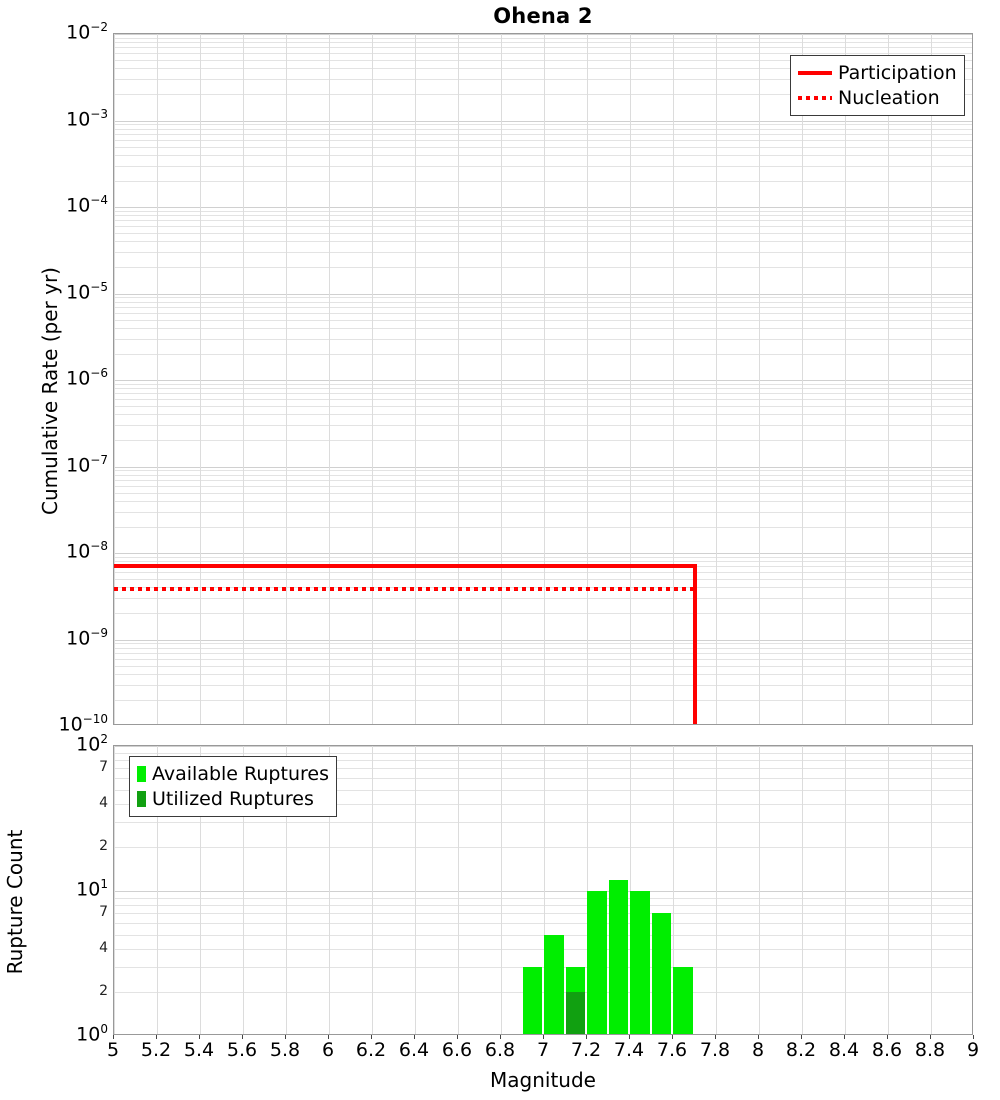 Image resolution: width=1000 pixels, height=1100 pixels. Describe the element at coordinates (877, 72) in the screenshot. I see `legend-item-participation: Participation` at that location.